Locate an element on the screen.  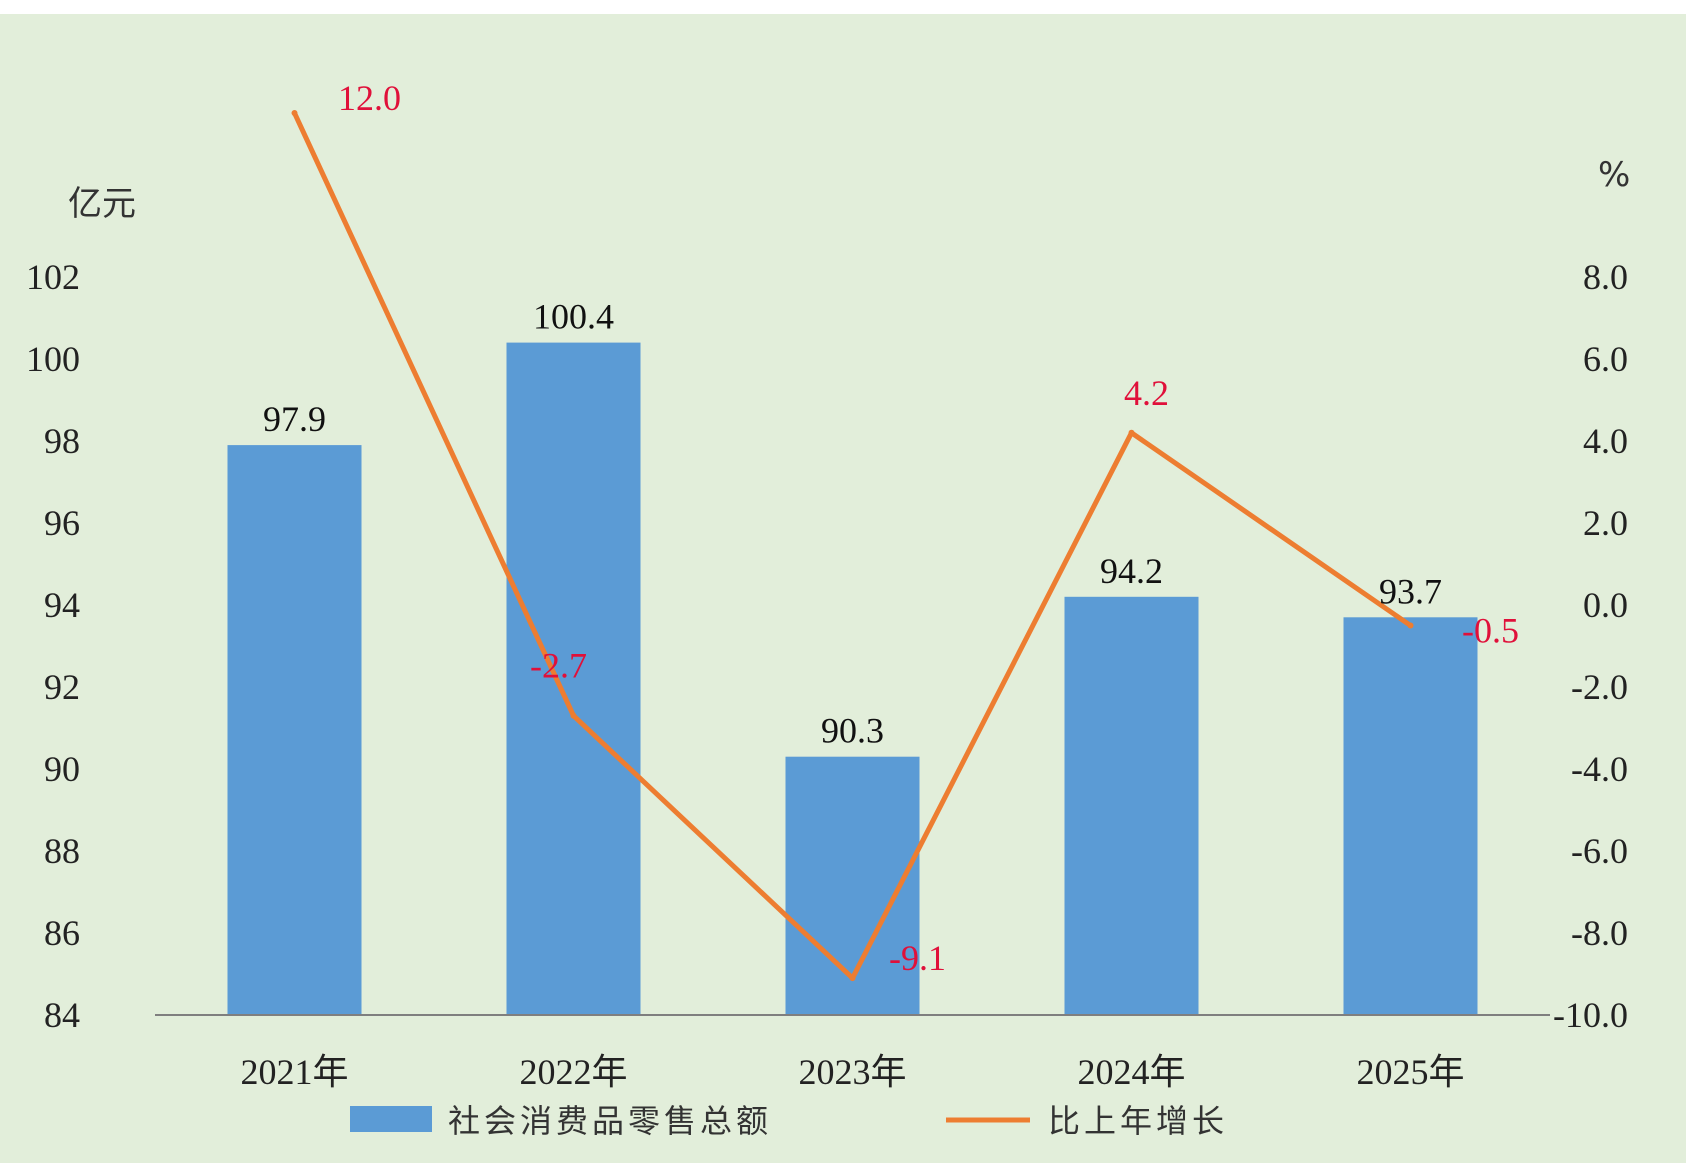
legend: 社会消费品零售总额 比上年增长 is located at coordinates (789, 1121).